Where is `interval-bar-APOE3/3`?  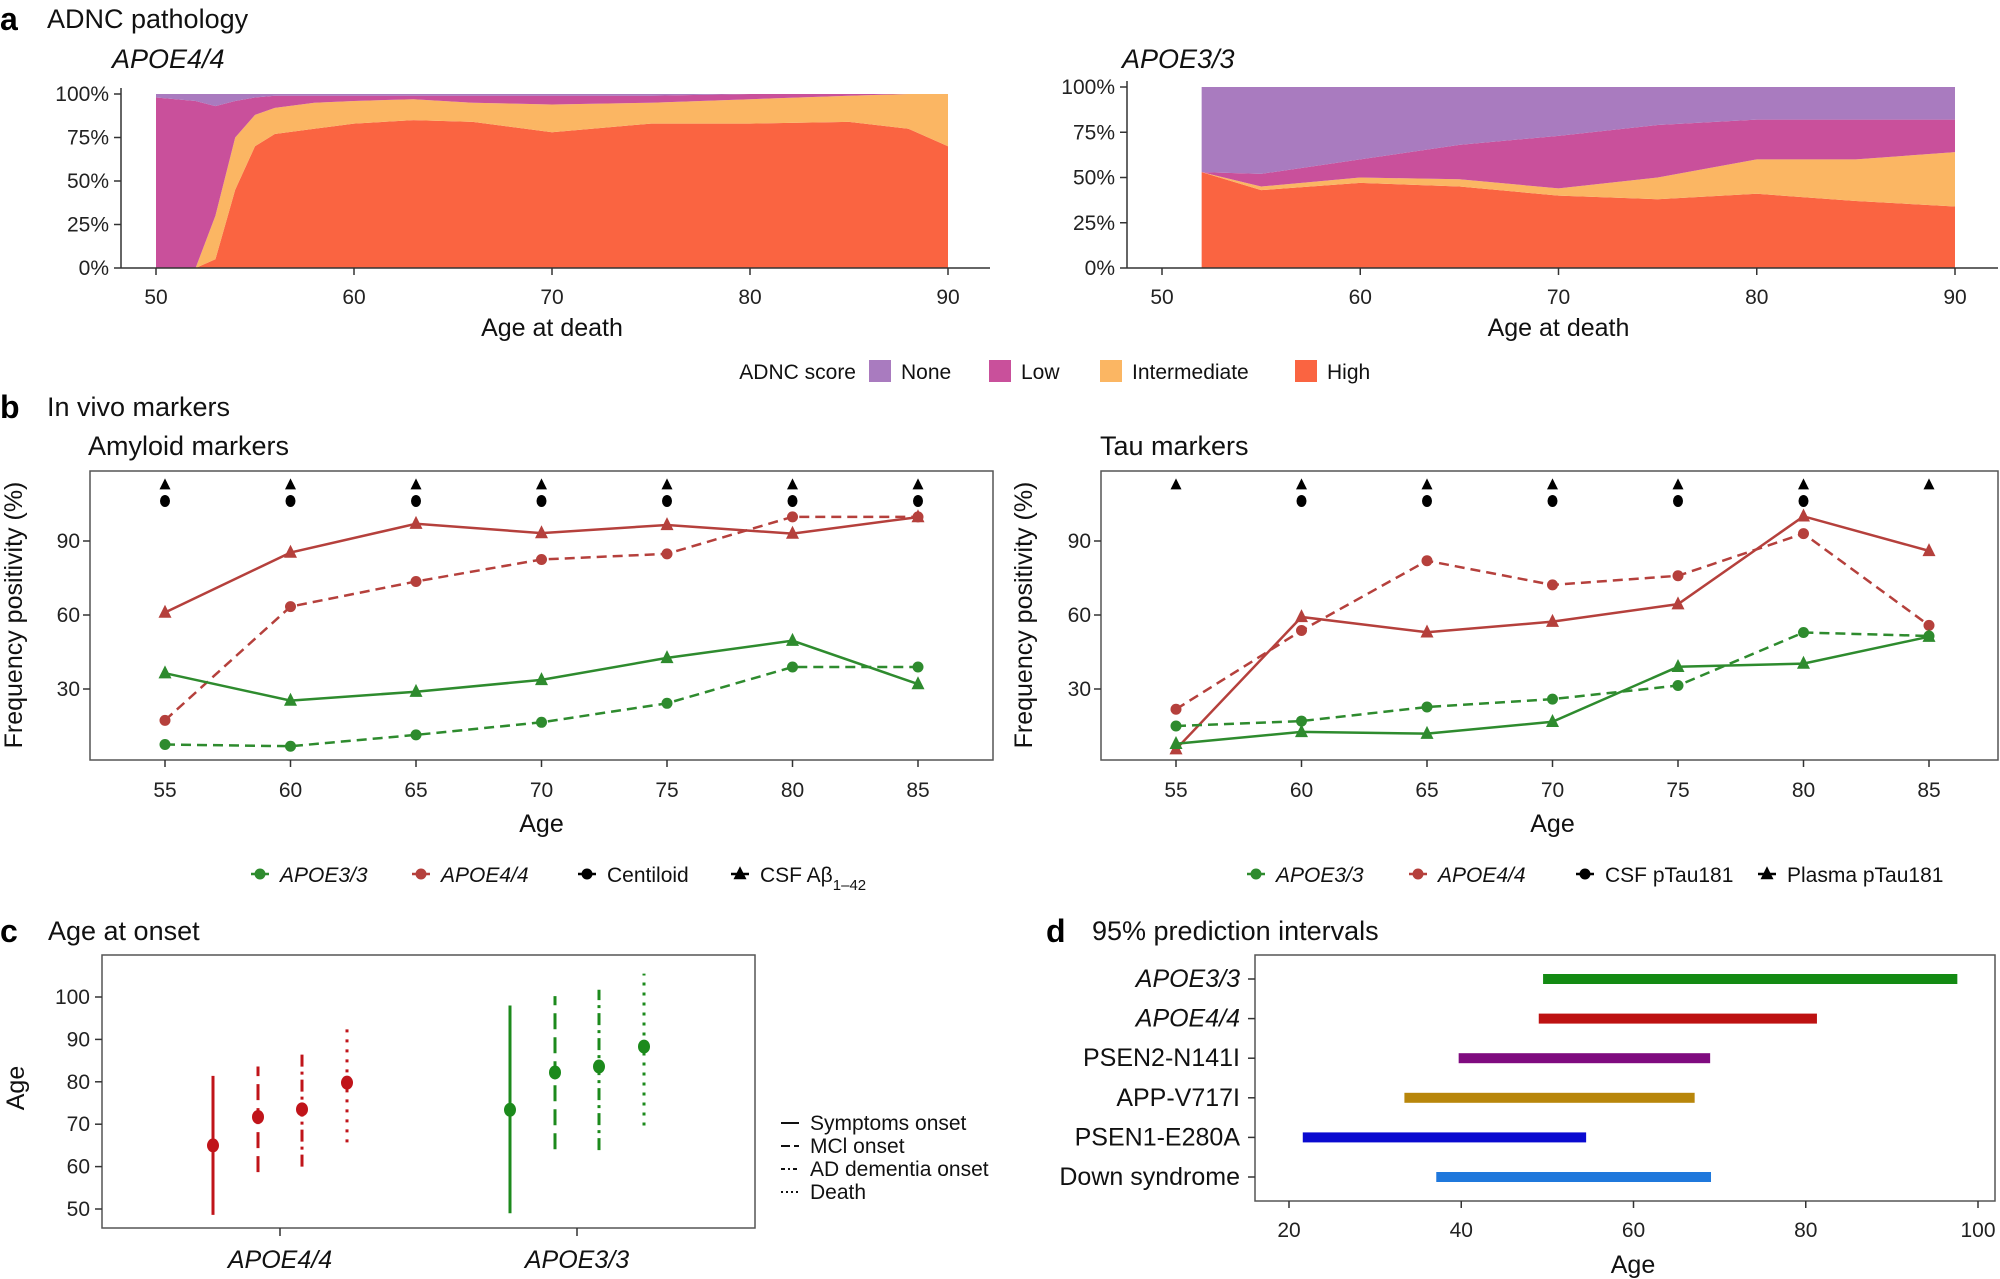
interval-bar-APOE3/3 is located at coordinates (1750, 979).